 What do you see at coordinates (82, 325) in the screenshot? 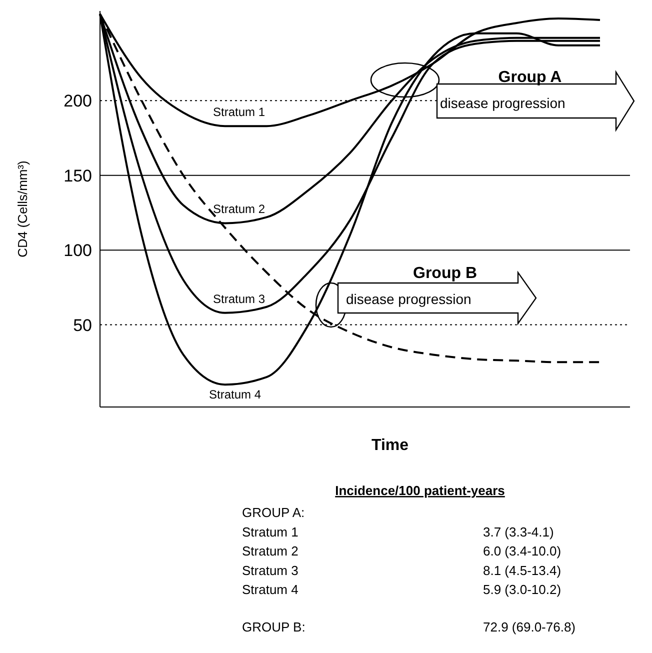
I see `y-tick-label: 50` at bounding box center [82, 325].